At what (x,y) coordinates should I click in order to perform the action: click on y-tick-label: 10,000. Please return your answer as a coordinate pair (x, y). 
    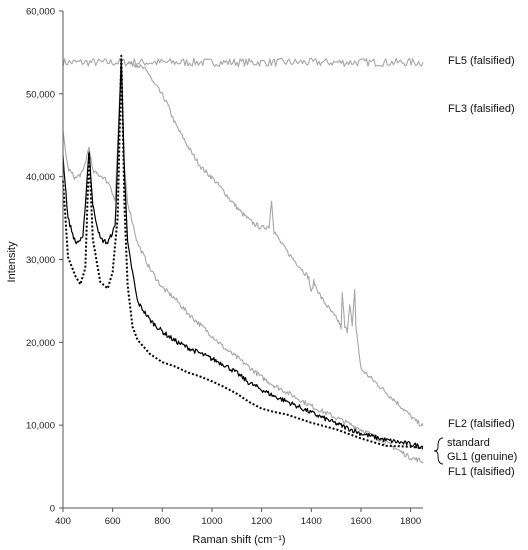
    Looking at the image, I should click on (40, 426).